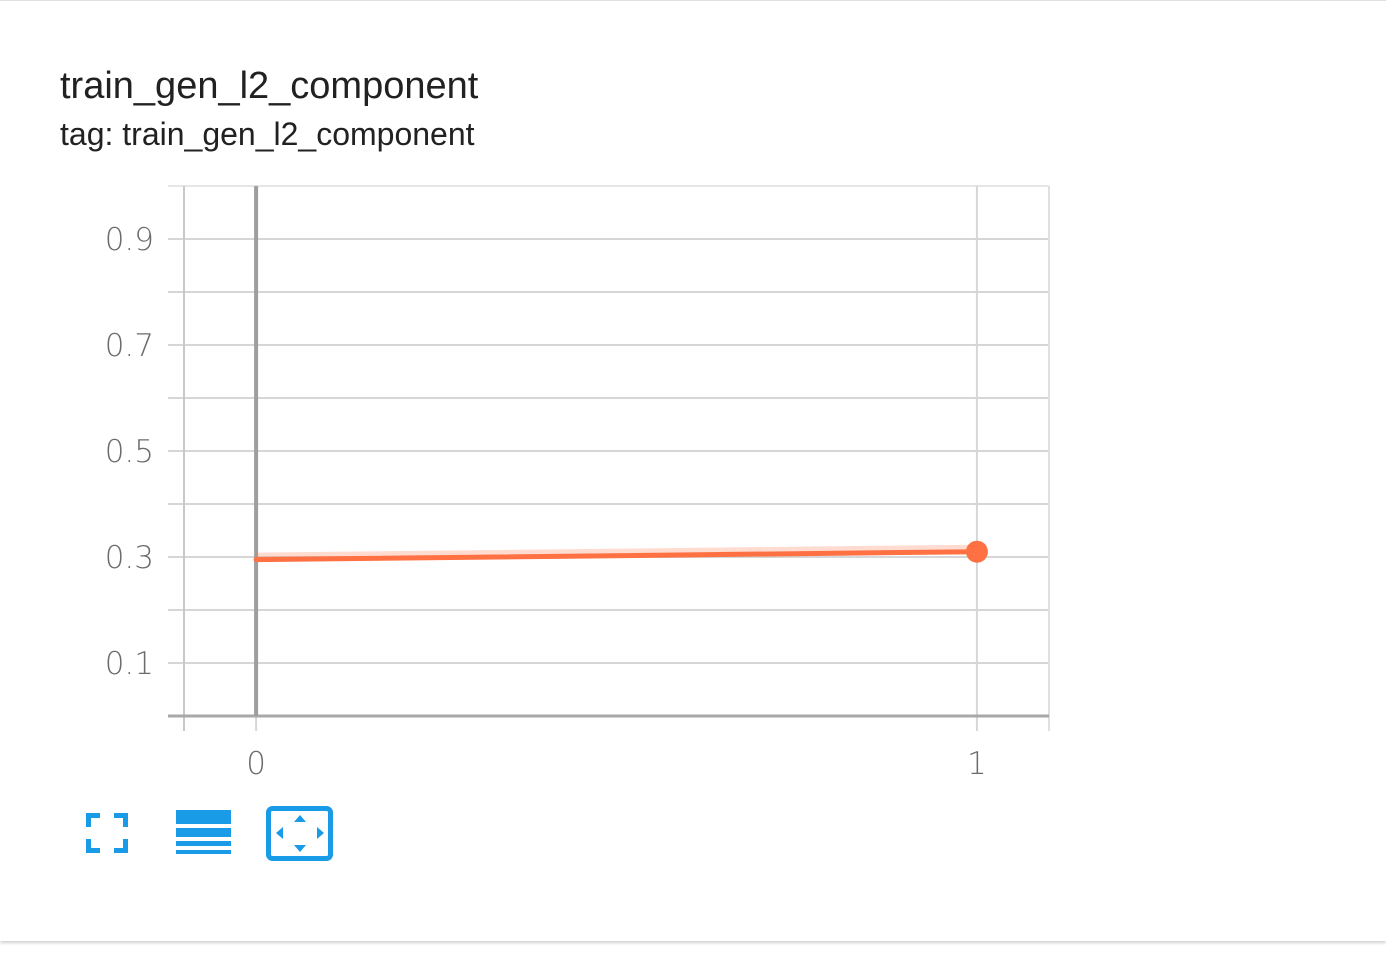  What do you see at coordinates (129, 452) in the screenshot?
I see `y-tick-label: 0.5` at bounding box center [129, 452].